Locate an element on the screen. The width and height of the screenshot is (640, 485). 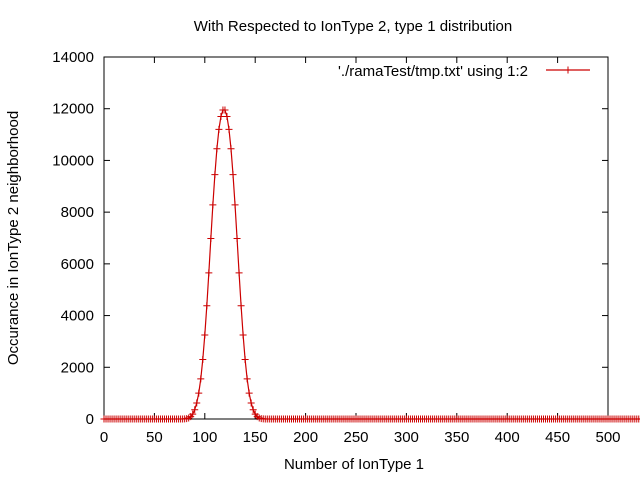
y-tick-label: 6000 is located at coordinates (77, 264).